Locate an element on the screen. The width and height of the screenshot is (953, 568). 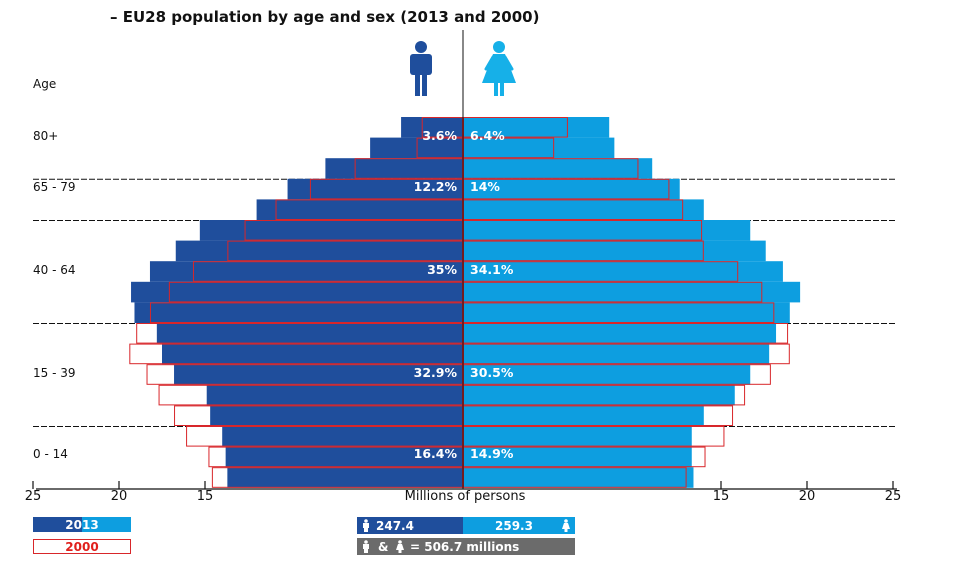
combined-total-value: = 506.7 millions is located at coordinates (464, 547).